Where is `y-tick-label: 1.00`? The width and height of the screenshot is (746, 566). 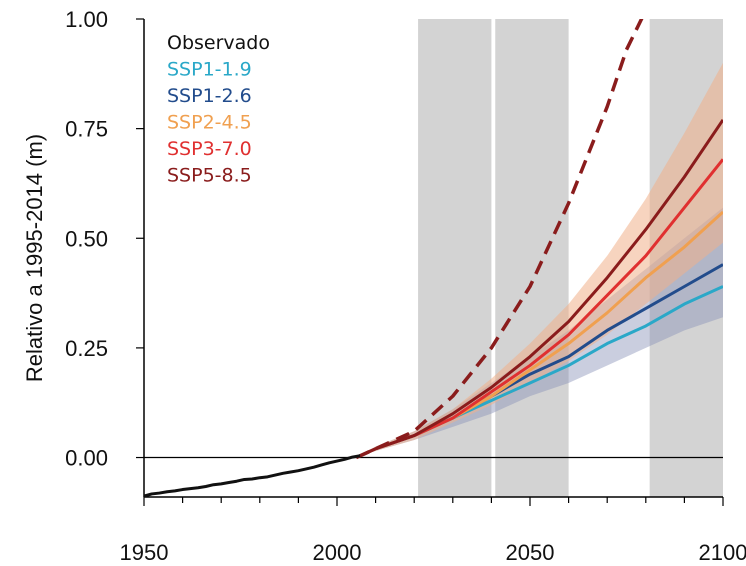
y-tick-label: 1.00 is located at coordinates (86, 19).